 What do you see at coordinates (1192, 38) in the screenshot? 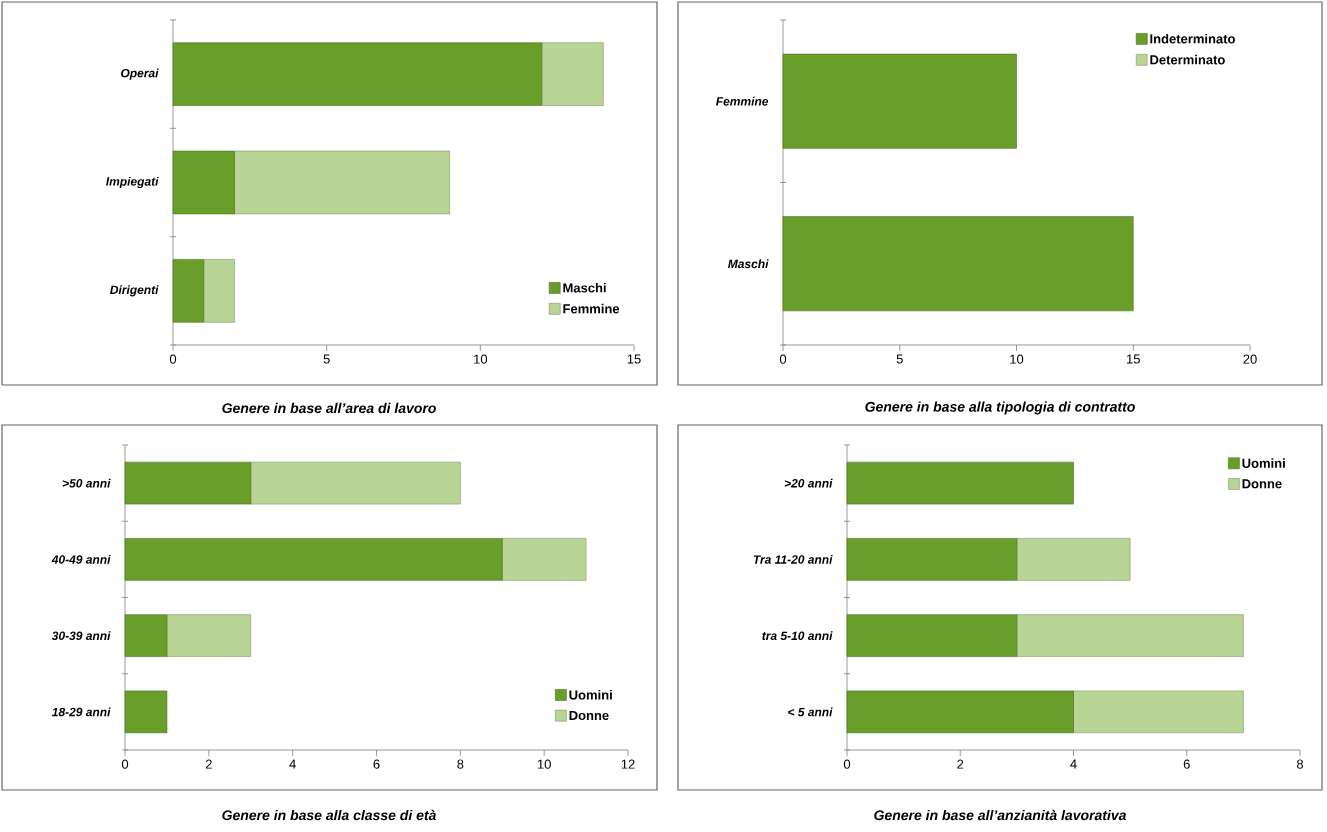
I see `legend-label: Indeterminato` at bounding box center [1192, 38].